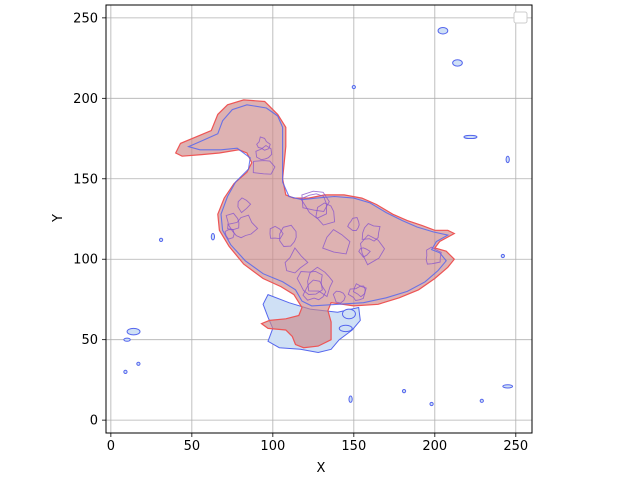 The width and height of the screenshot is (640, 480). What do you see at coordinates (353, 446) in the screenshot?
I see `x-tick-label: 150` at bounding box center [353, 446].